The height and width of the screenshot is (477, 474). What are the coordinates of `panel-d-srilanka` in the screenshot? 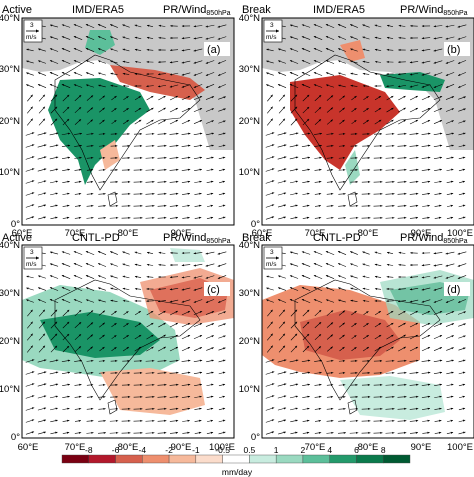 It's located at (352, 407).